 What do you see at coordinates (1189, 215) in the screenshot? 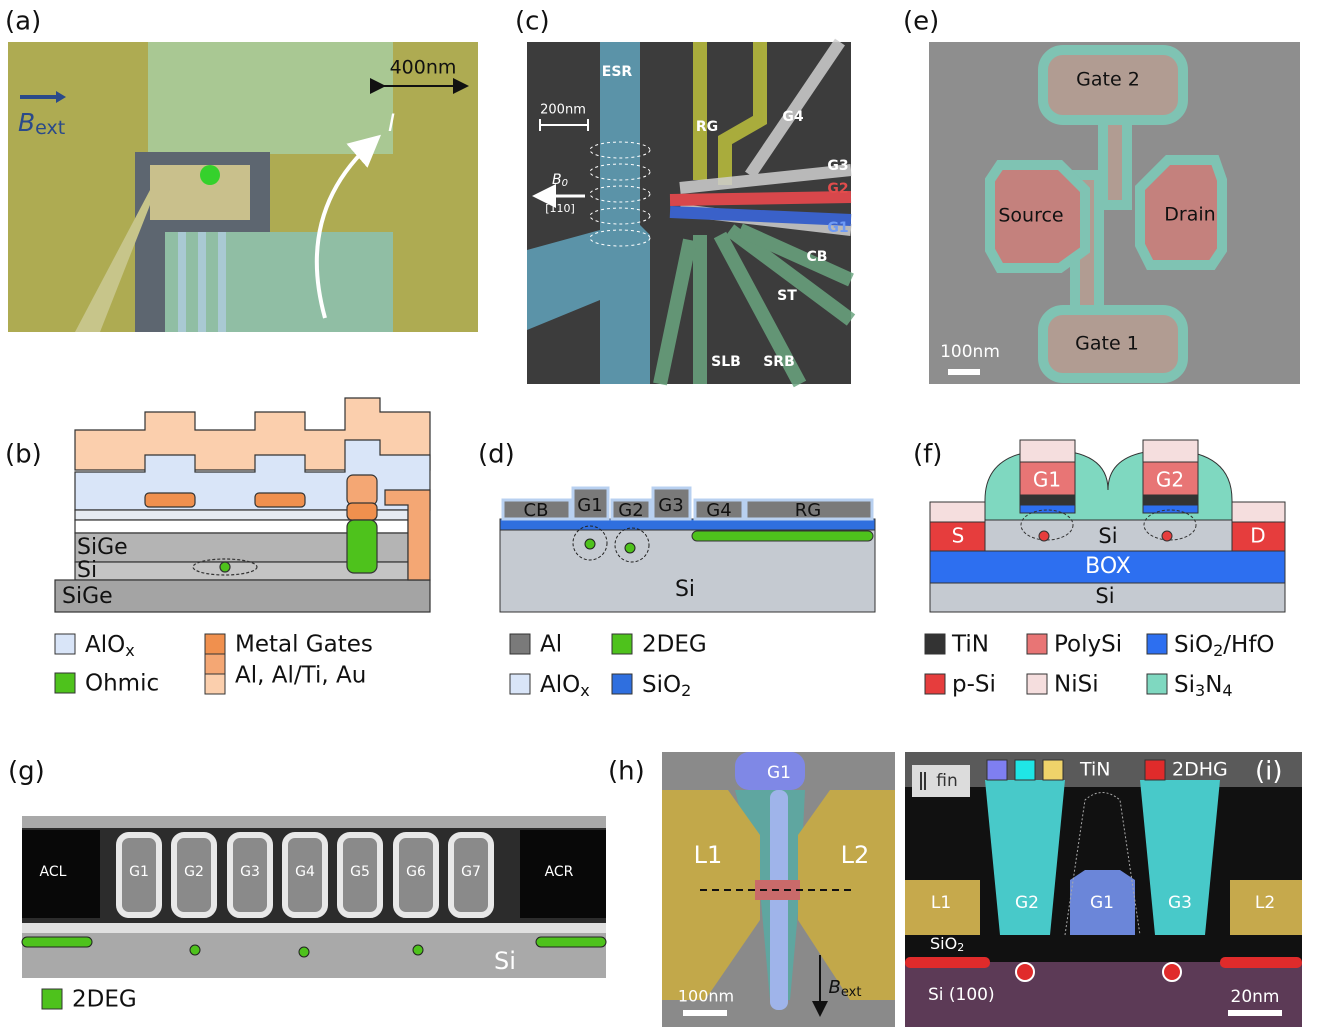
I see `drain-label: Drain` at bounding box center [1189, 215].